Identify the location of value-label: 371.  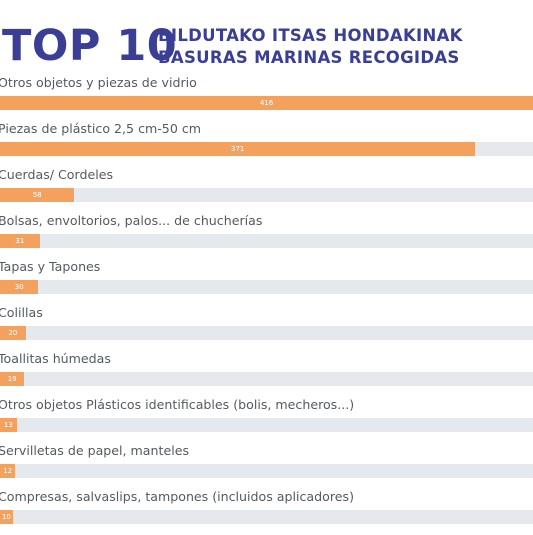
(237, 149).